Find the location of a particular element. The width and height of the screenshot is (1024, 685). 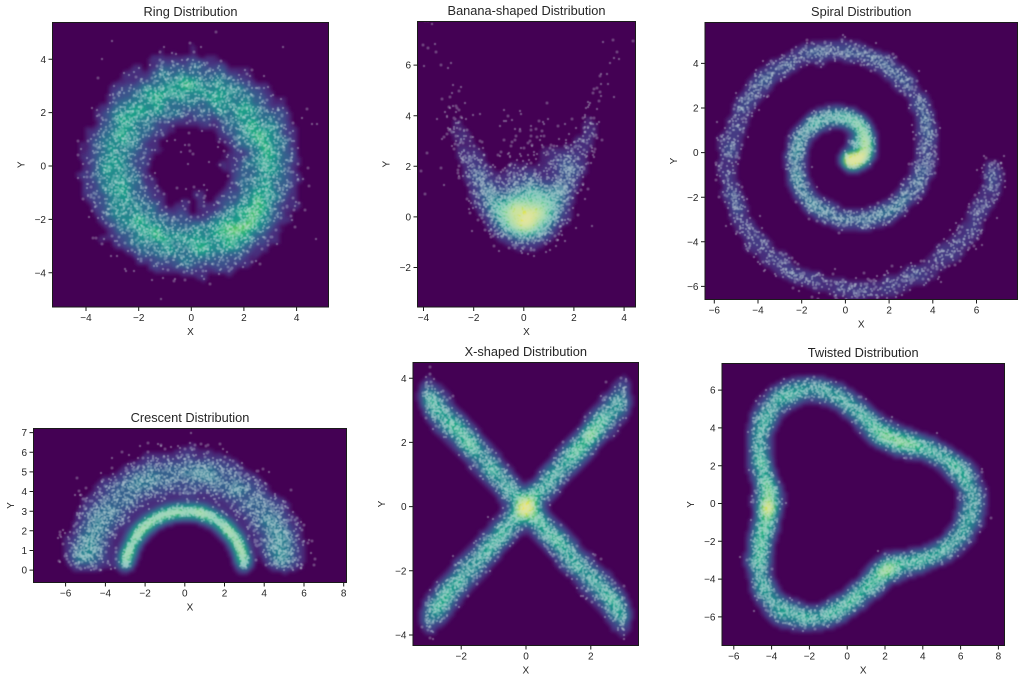

svg-text: Crescent Distribution is located at coordinates (190, 417).